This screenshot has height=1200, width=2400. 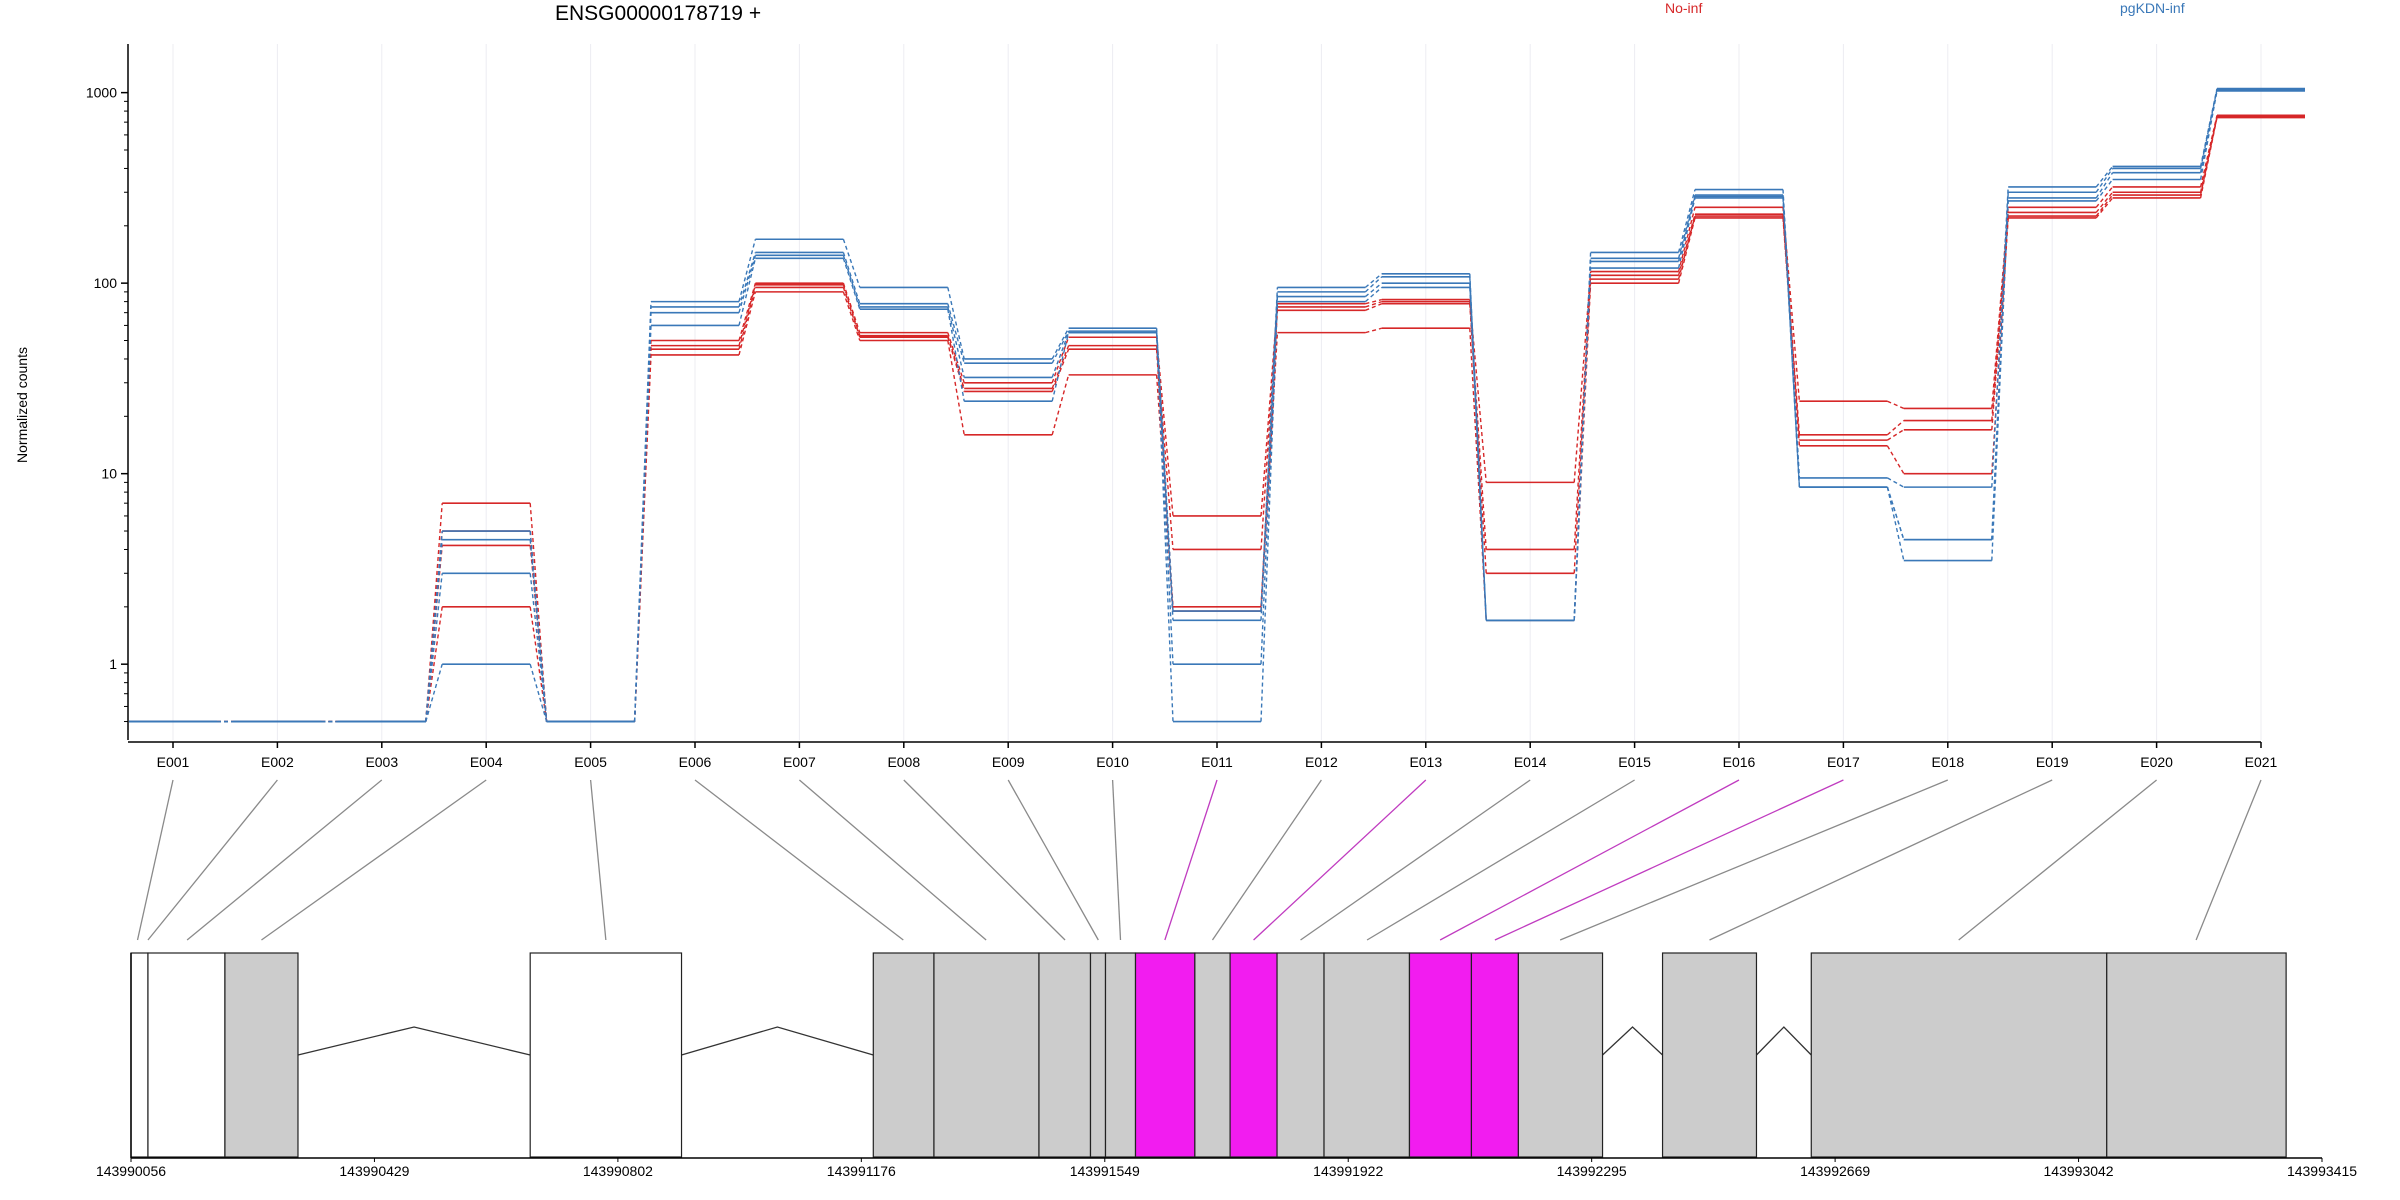 I want to click on exon-box-E018, so click(x=1560, y=1055).